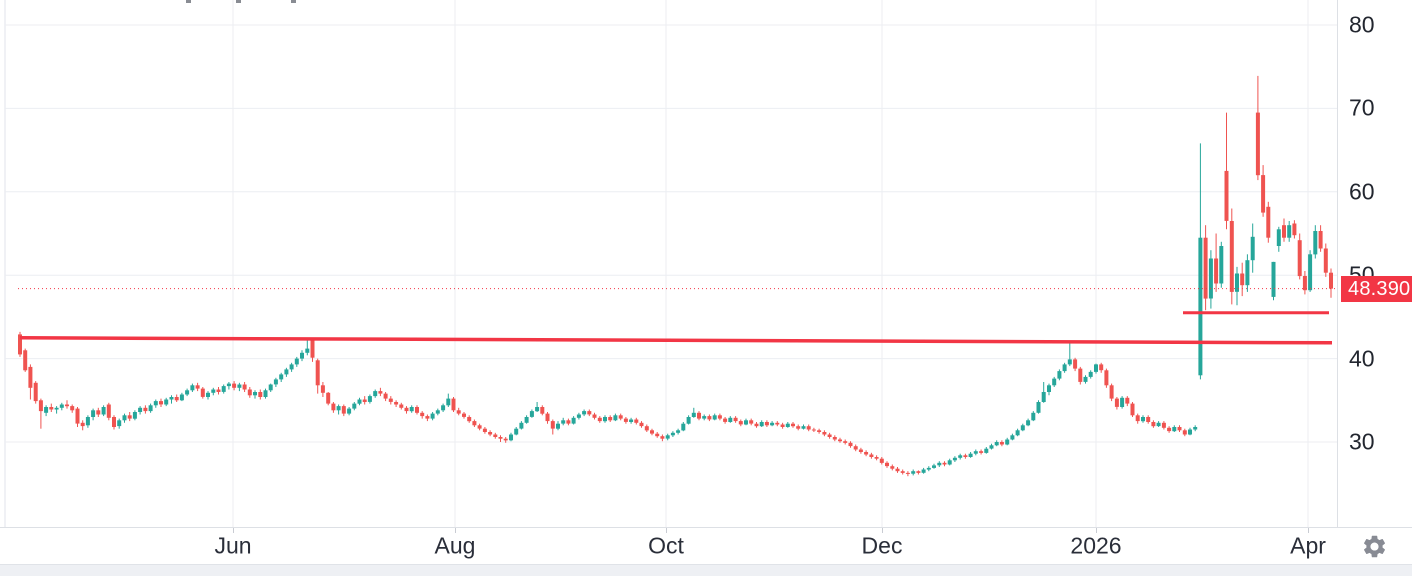 The width and height of the screenshot is (1412, 576). I want to click on price-tick-label: 40, so click(1362, 358).